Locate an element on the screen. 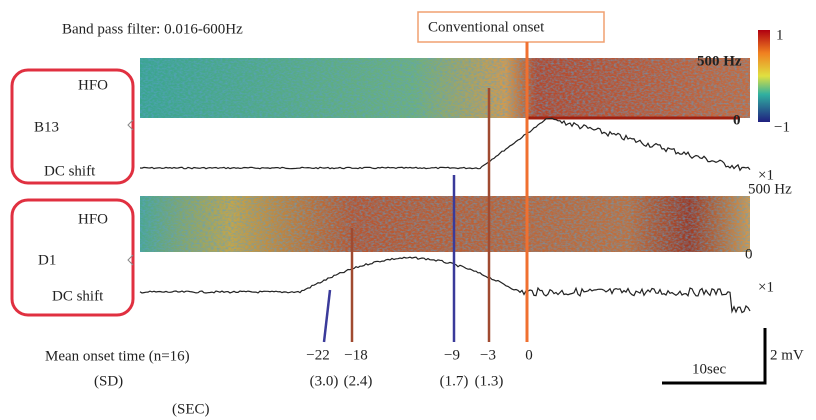 The width and height of the screenshot is (816, 420). sd-title: (SD) is located at coordinates (108, 381).